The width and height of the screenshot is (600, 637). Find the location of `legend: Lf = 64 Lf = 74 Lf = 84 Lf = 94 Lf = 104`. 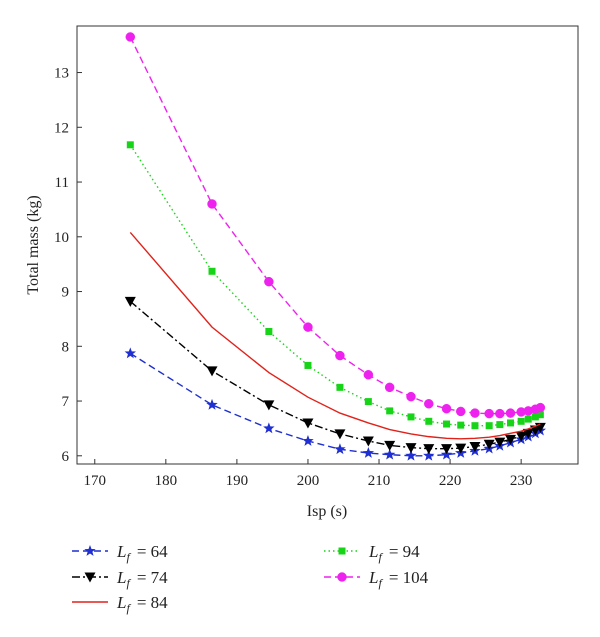

legend: Lf = 64 Lf = 74 Lf = 84 Lf = 94 Lf = 104 is located at coordinates (250, 578).